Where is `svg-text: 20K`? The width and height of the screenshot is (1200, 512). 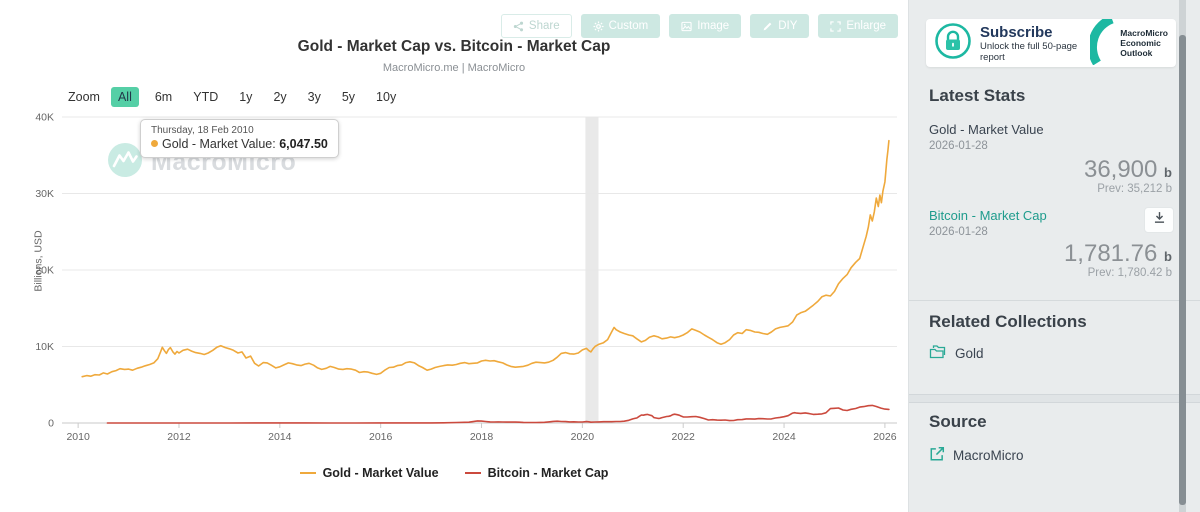
svg-text: 20K is located at coordinates (44, 271).